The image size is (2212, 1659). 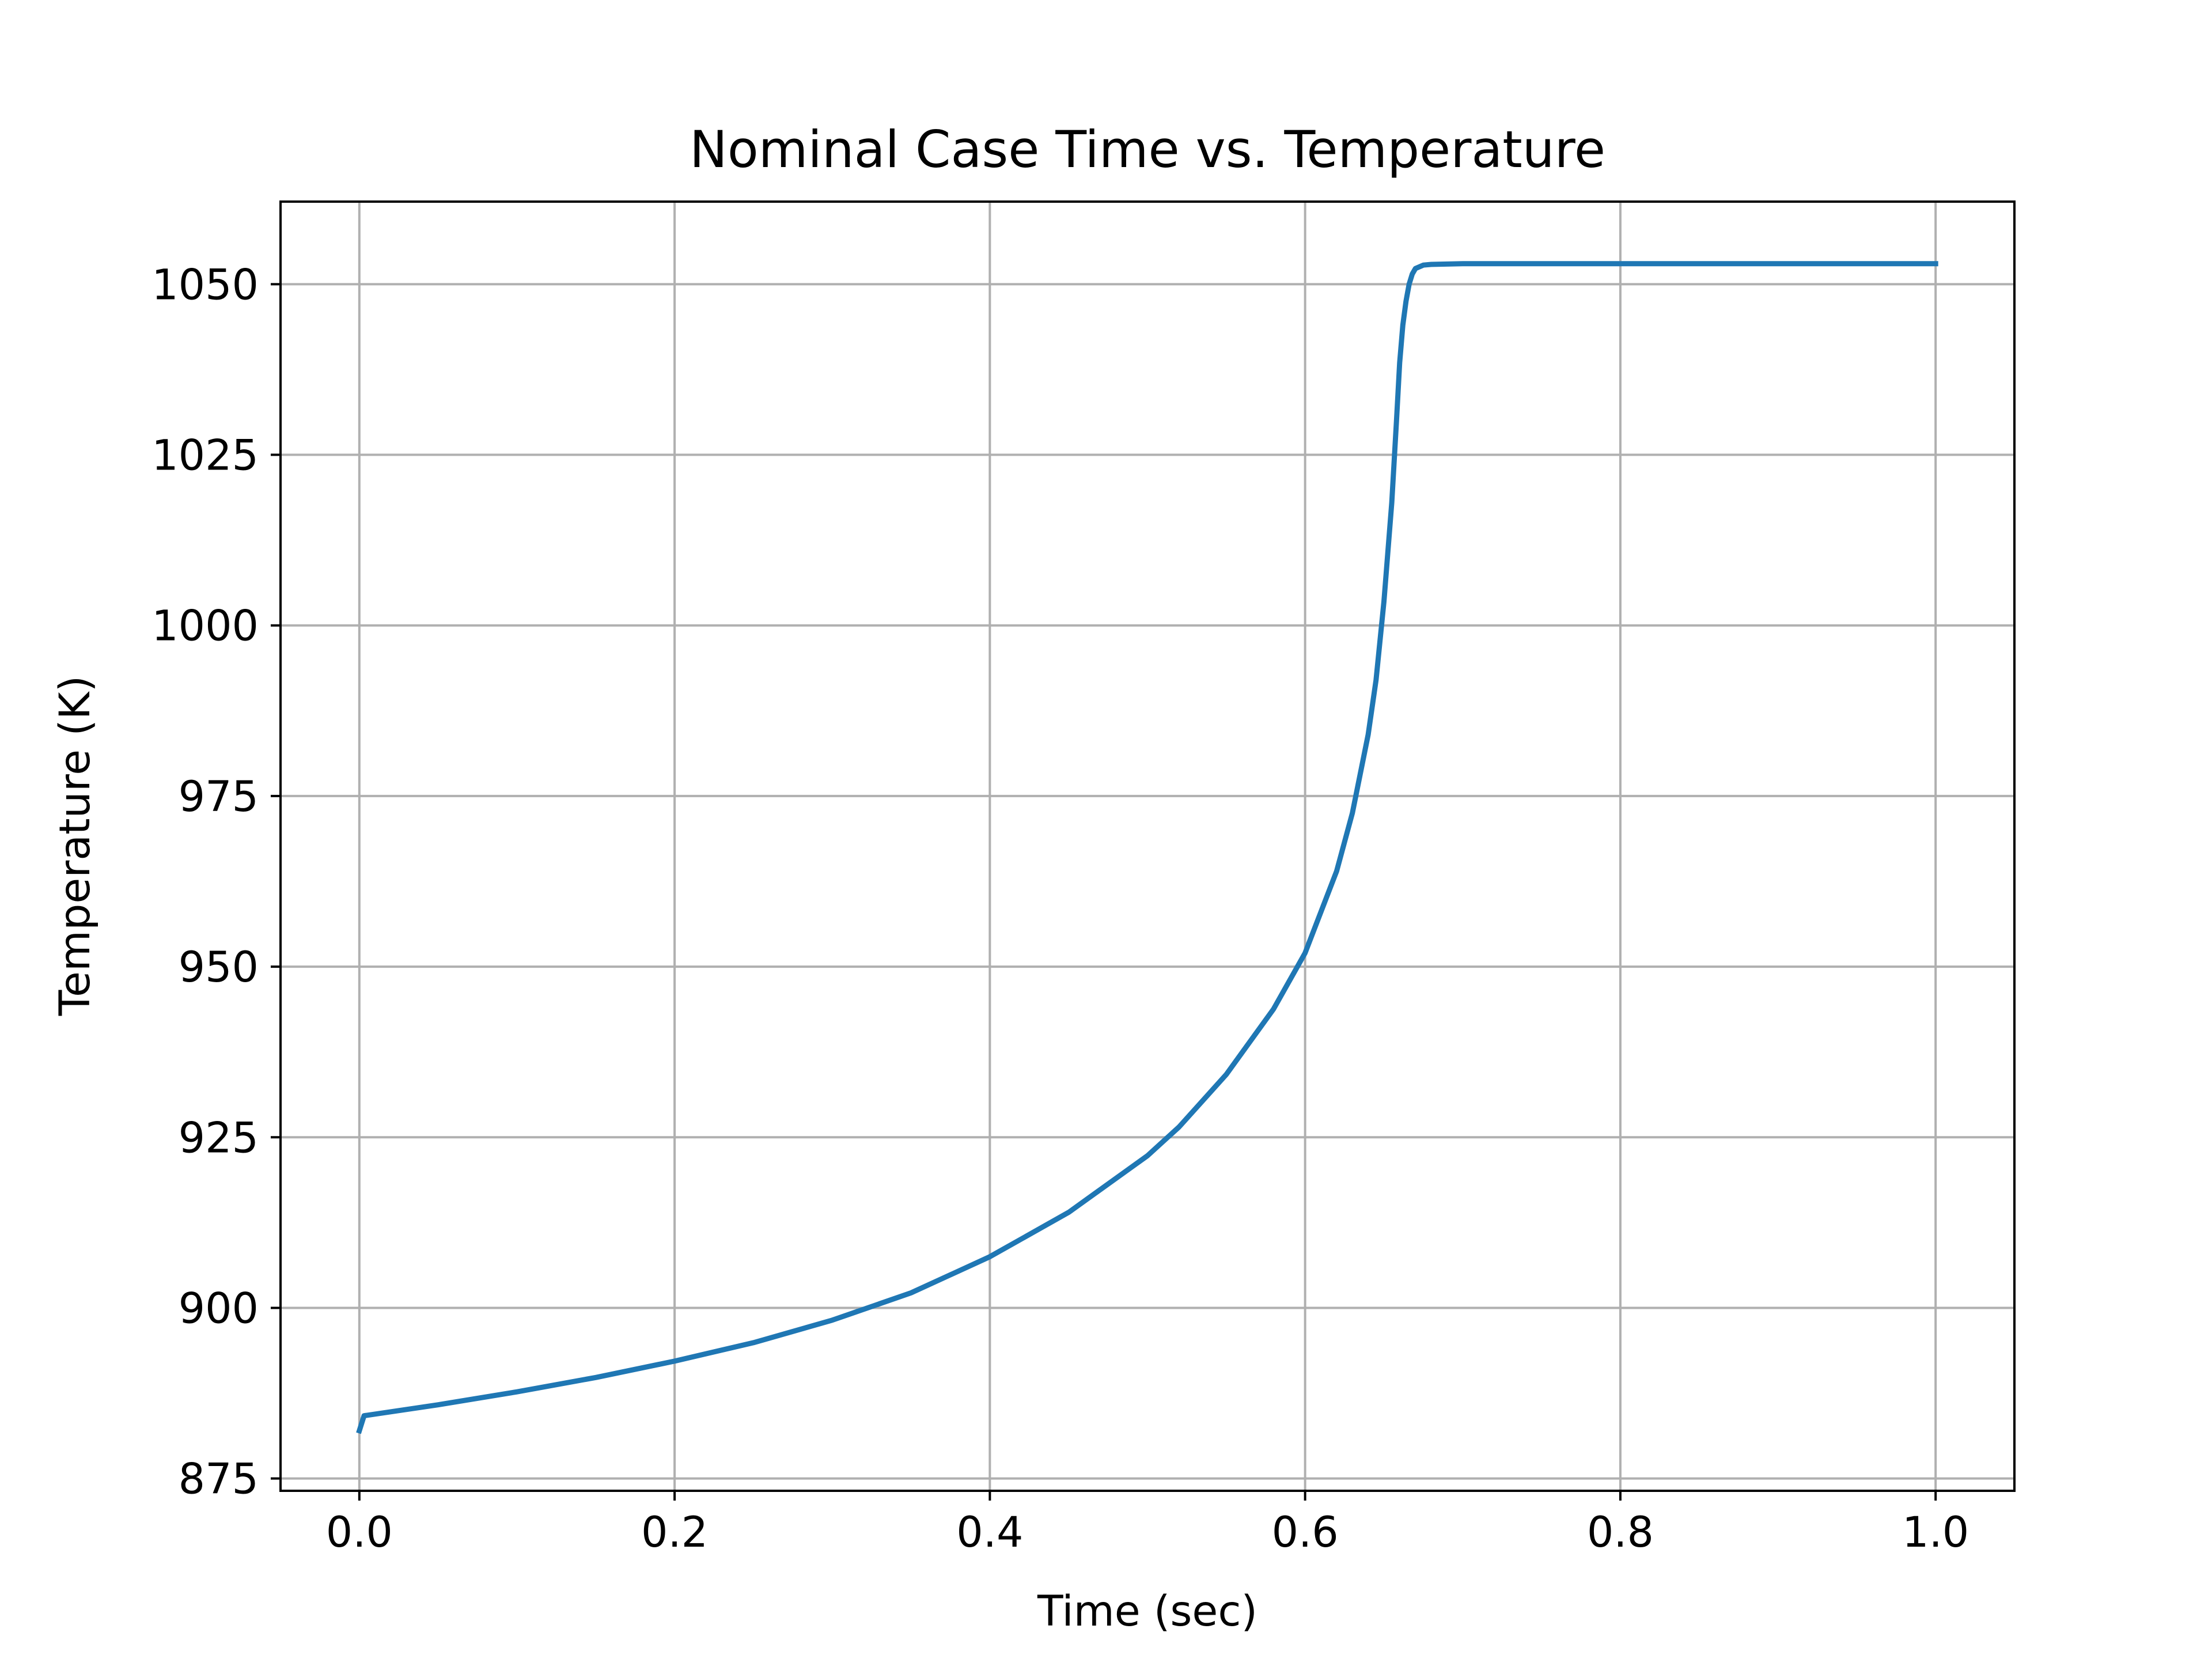 What do you see at coordinates (1147, 149) in the screenshot?
I see `chart-title: Nominal Case Time vs. Temperature` at bounding box center [1147, 149].